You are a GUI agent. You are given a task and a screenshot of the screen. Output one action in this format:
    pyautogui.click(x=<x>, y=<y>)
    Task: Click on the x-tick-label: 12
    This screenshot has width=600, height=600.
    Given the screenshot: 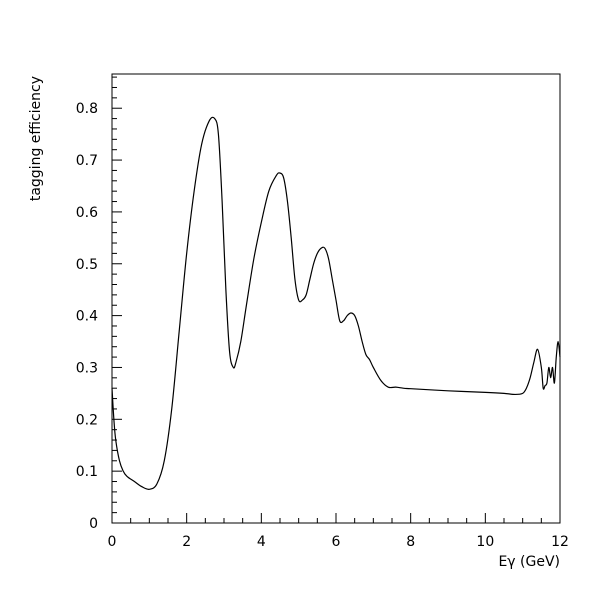 What is the action you would take?
    pyautogui.click(x=560, y=542)
    